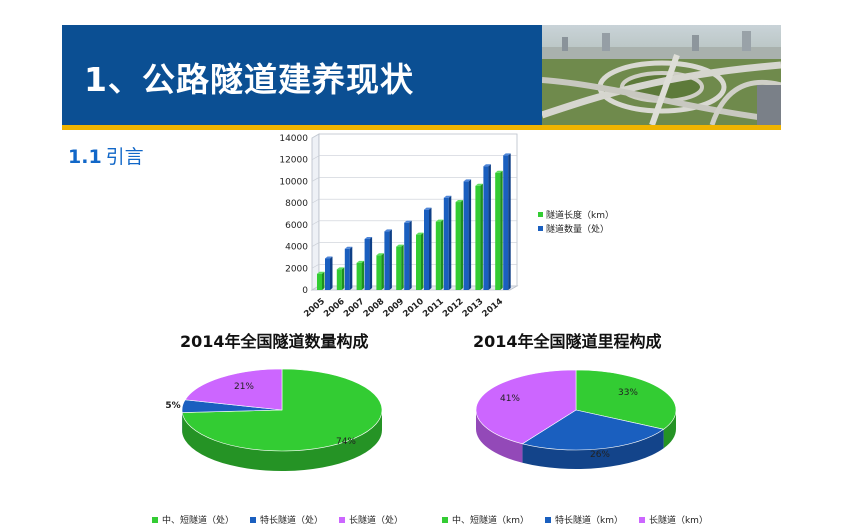 This screenshot has height=526, width=842. I want to click on legend-item: 中、短隧道（处）, so click(193, 519).